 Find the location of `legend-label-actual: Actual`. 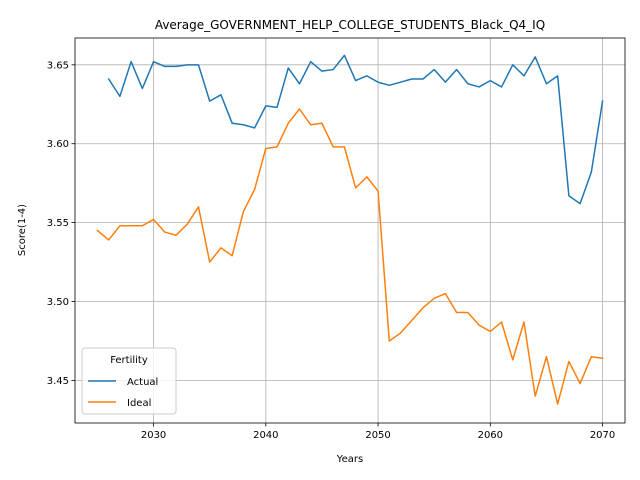

legend-label-actual: Actual is located at coordinates (142, 382).